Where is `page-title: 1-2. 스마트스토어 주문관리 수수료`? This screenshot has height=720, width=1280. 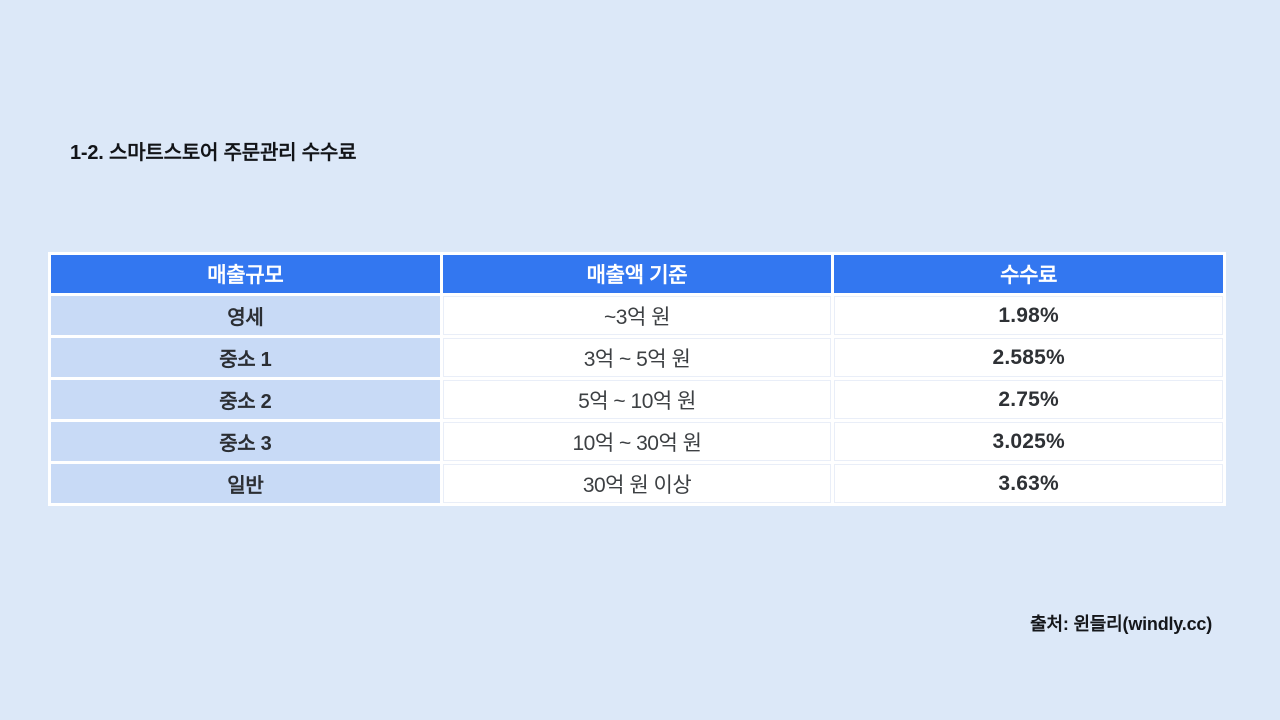 page-title: 1-2. 스마트스토어 주문관리 수수료 is located at coordinates (213, 153).